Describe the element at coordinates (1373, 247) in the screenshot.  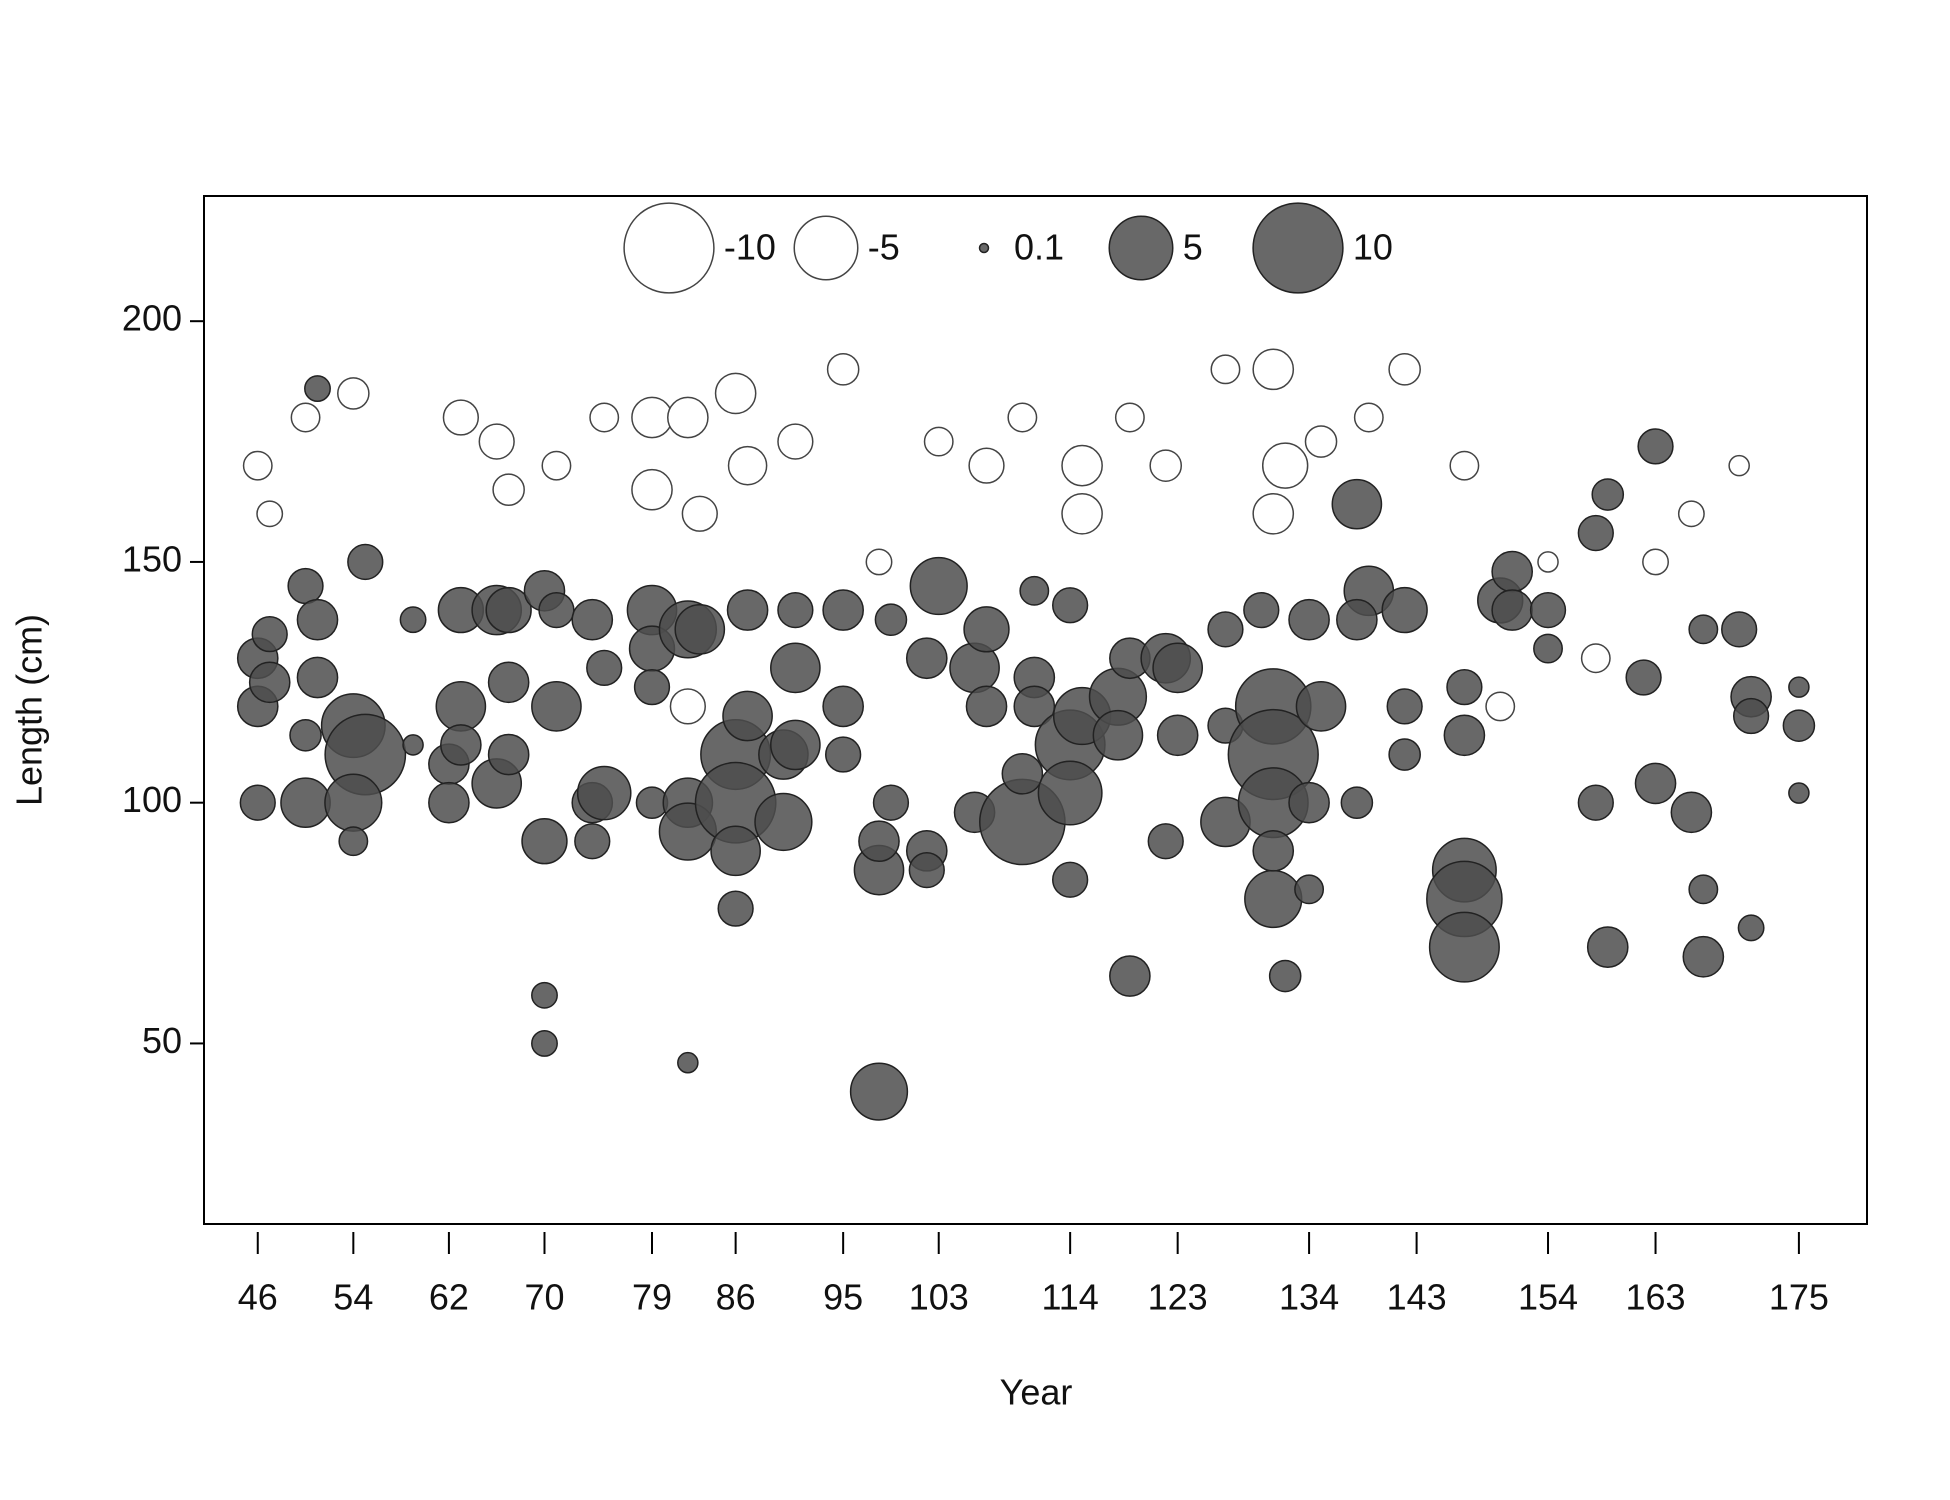
I see `legend-label: 10` at that location.